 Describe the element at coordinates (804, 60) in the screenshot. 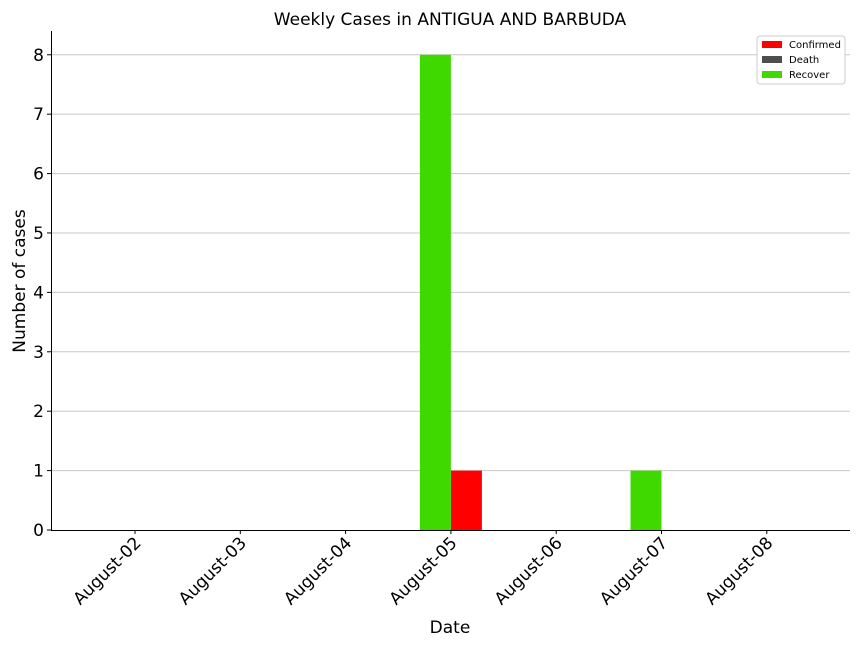

I see `legend-label: Death` at that location.